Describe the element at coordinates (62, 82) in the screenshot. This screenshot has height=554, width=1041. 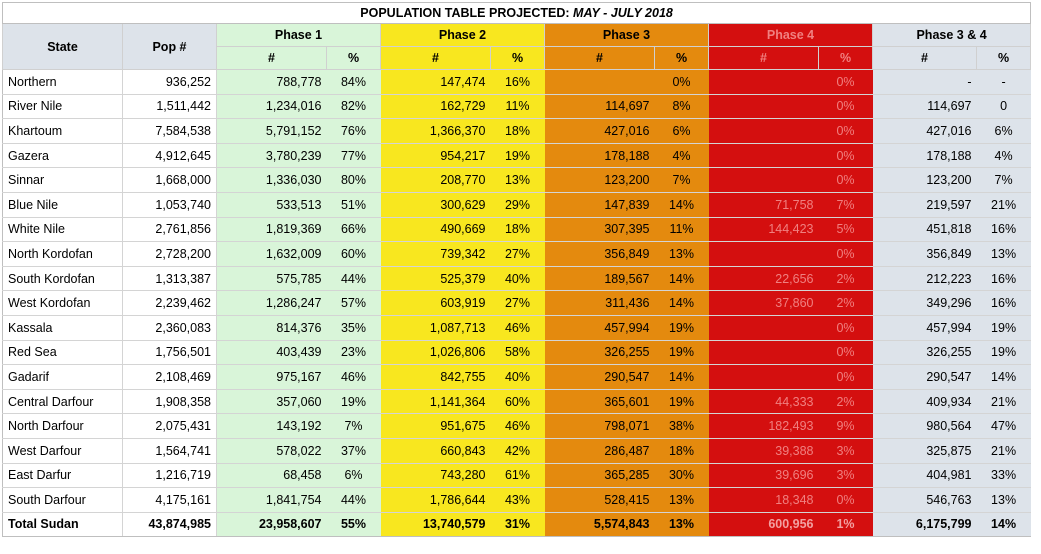
I see `cell-state: Northern` at that location.